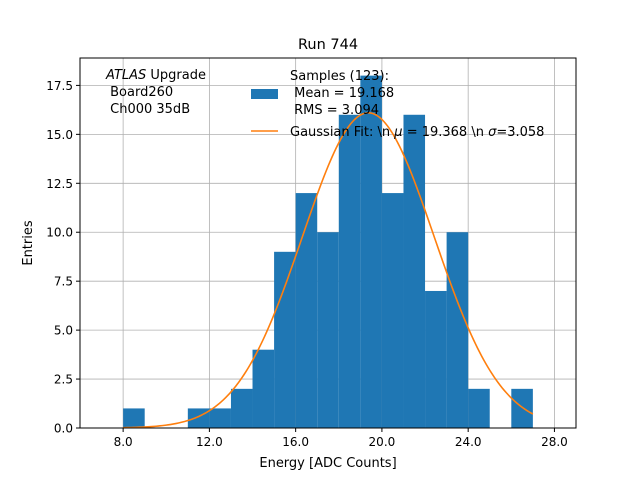  Describe the element at coordinates (334, 110) in the screenshot. I see `legend-histogram-line-3: RMS = 3.094` at that location.